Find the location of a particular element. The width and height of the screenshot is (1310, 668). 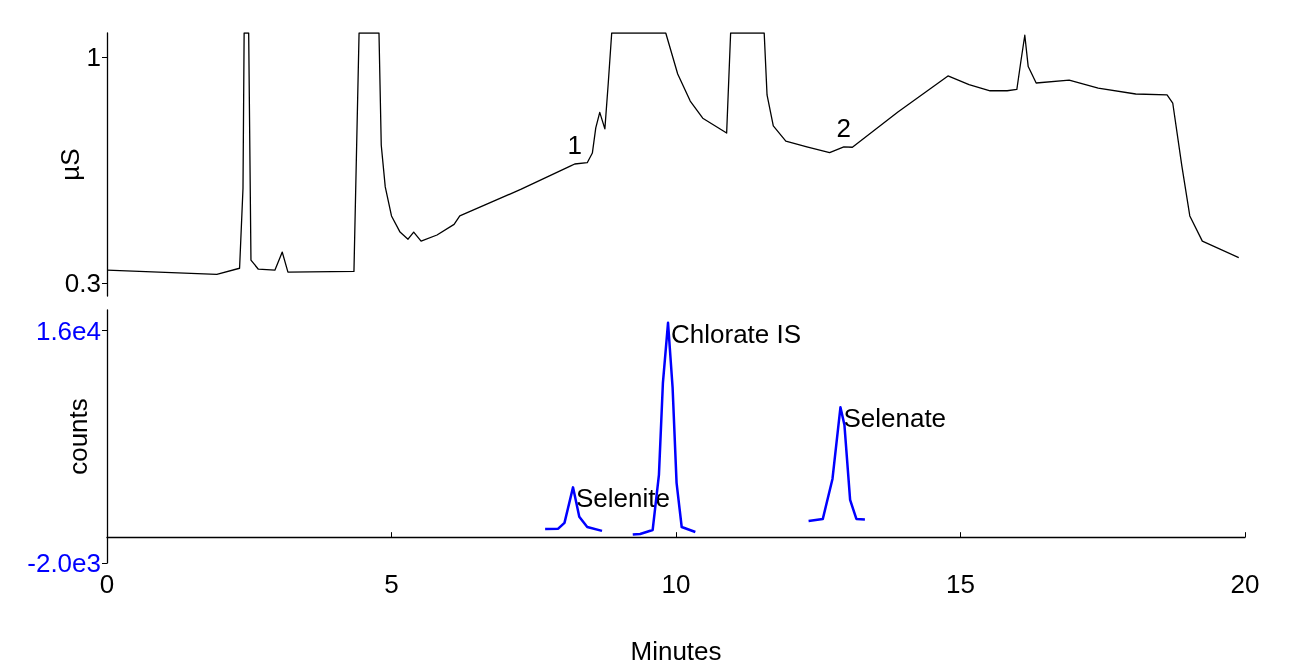

y-tick-label: 1.6e4 is located at coordinates (68, 330).